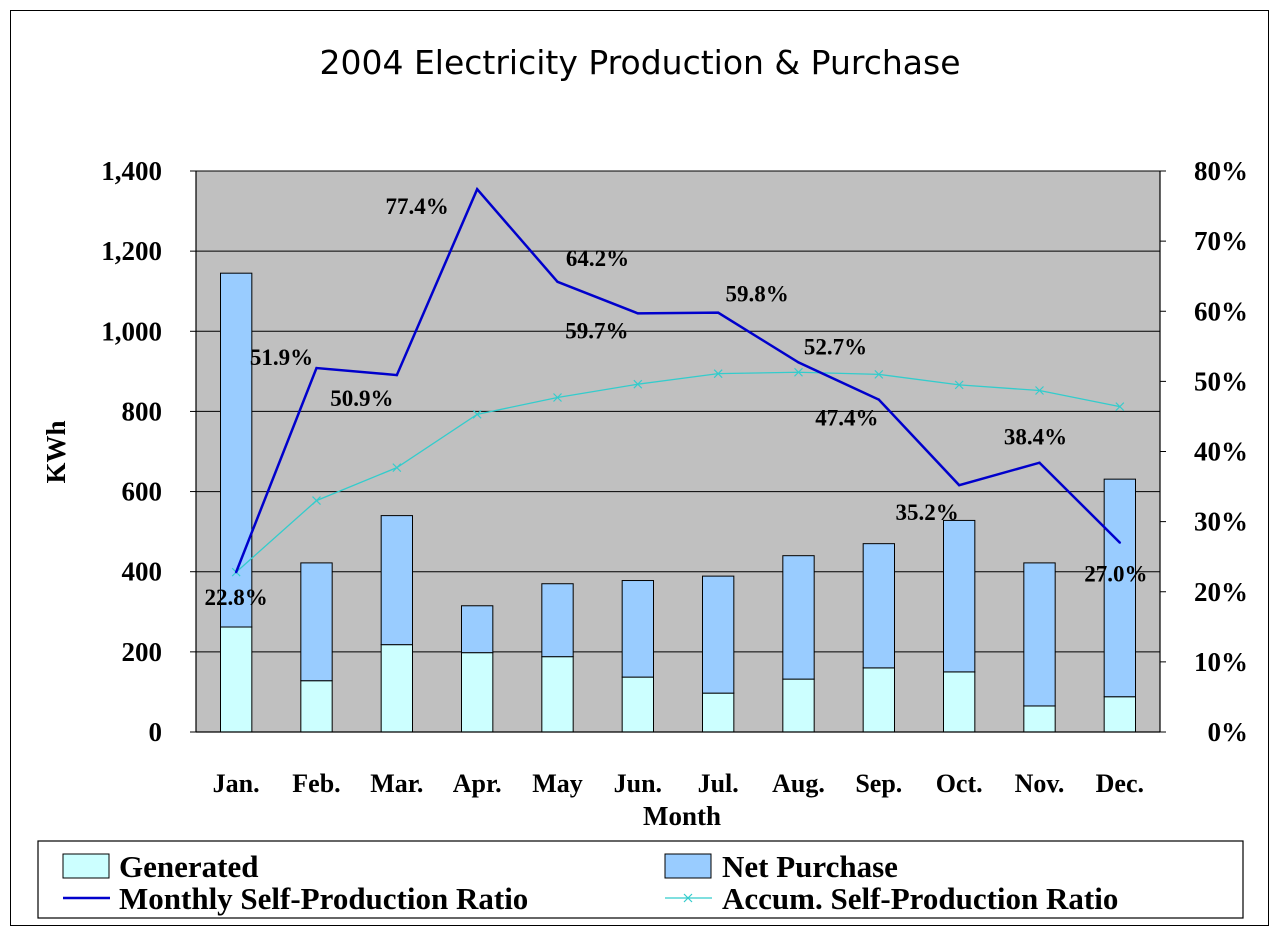  What do you see at coordinates (1221, 241) in the screenshot?
I see `y2-tick-label: 70%` at bounding box center [1221, 241].